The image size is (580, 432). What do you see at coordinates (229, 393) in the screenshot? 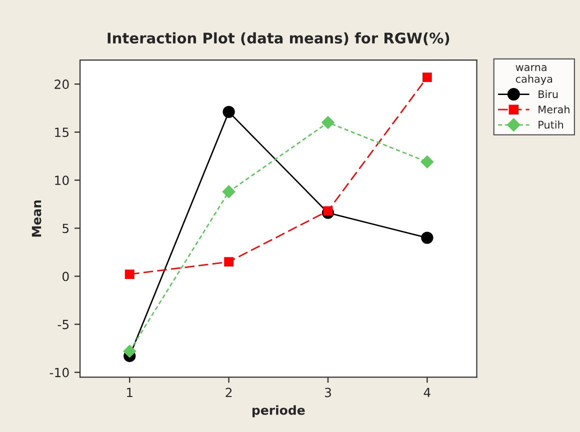
I see `x-tick-label: 2` at bounding box center [229, 393].